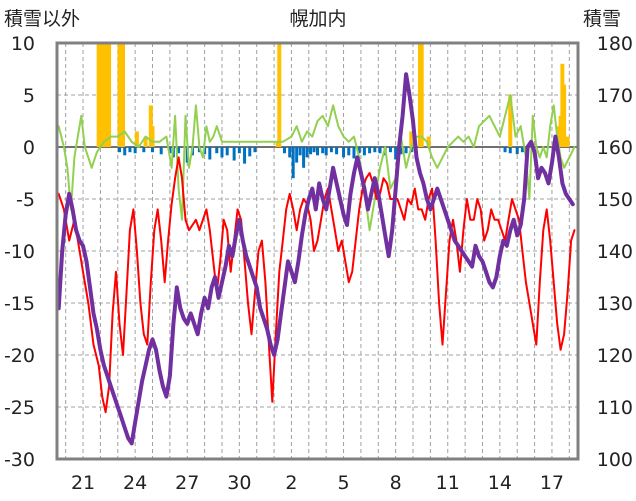 Image resolution: width=636 pixels, height=501 pixels. Describe the element at coordinates (615, 44) in the screenshot. I see `right-tick-label: 180` at that location.